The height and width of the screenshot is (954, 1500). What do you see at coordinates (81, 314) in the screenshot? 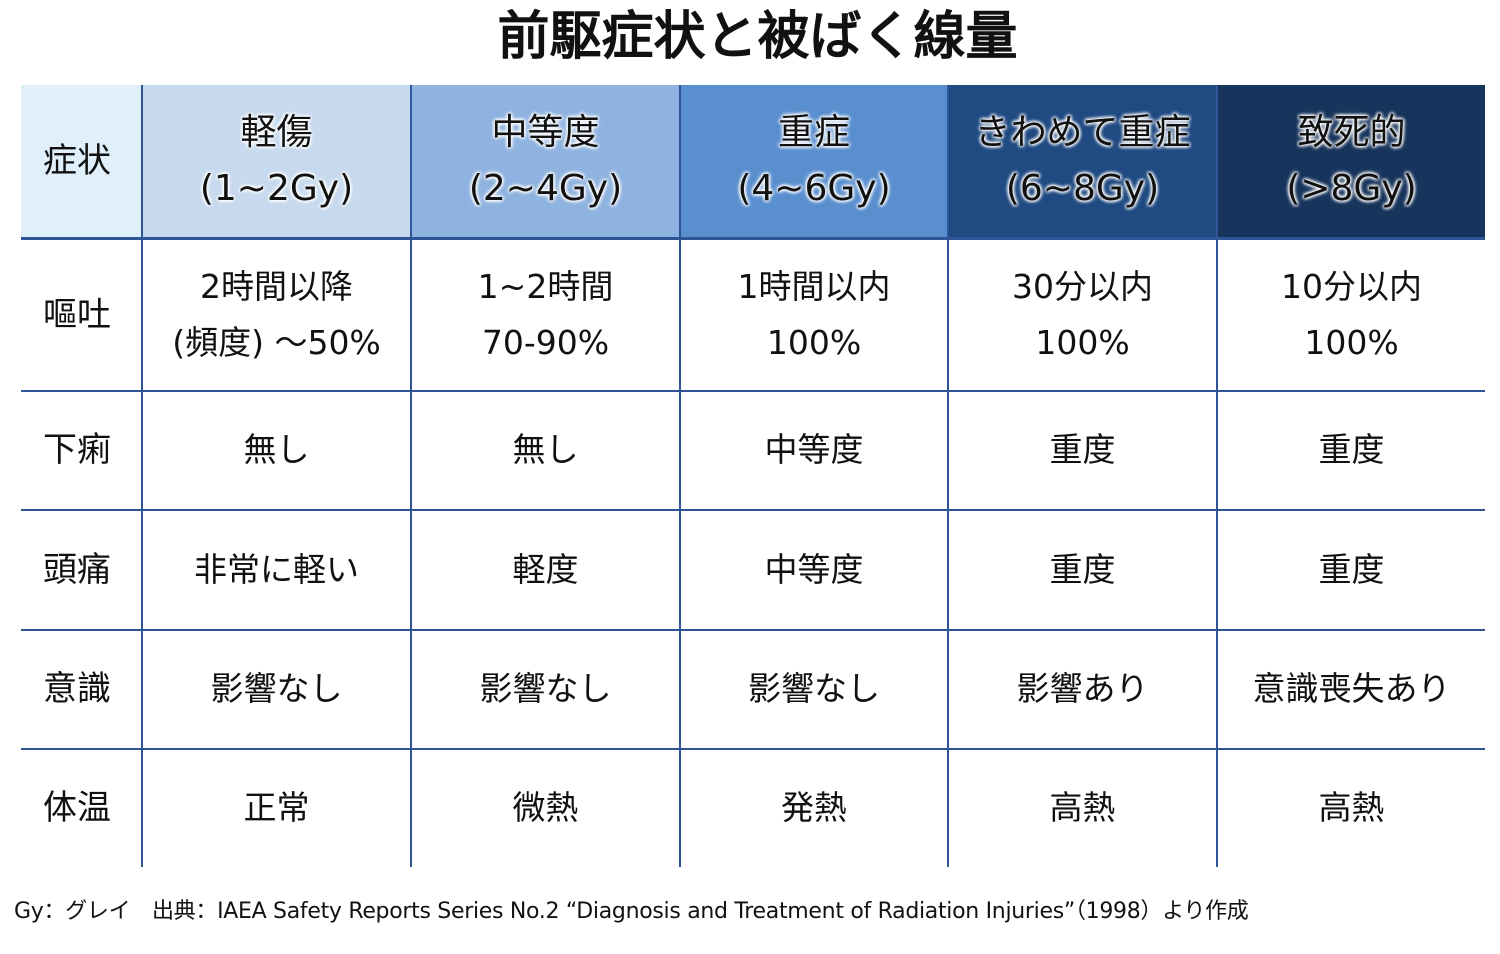
I see `row-label: 嘔吐` at bounding box center [81, 314].